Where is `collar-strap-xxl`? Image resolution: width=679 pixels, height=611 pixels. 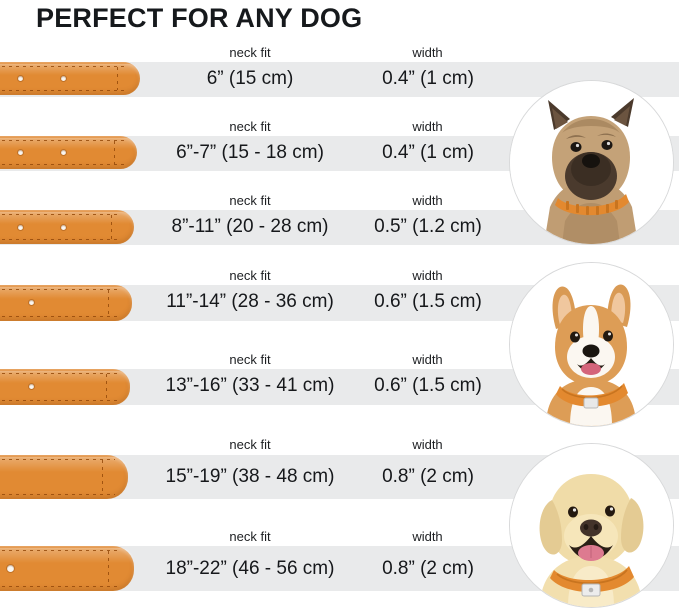 collar-strap-xxl is located at coordinates (67, 568).